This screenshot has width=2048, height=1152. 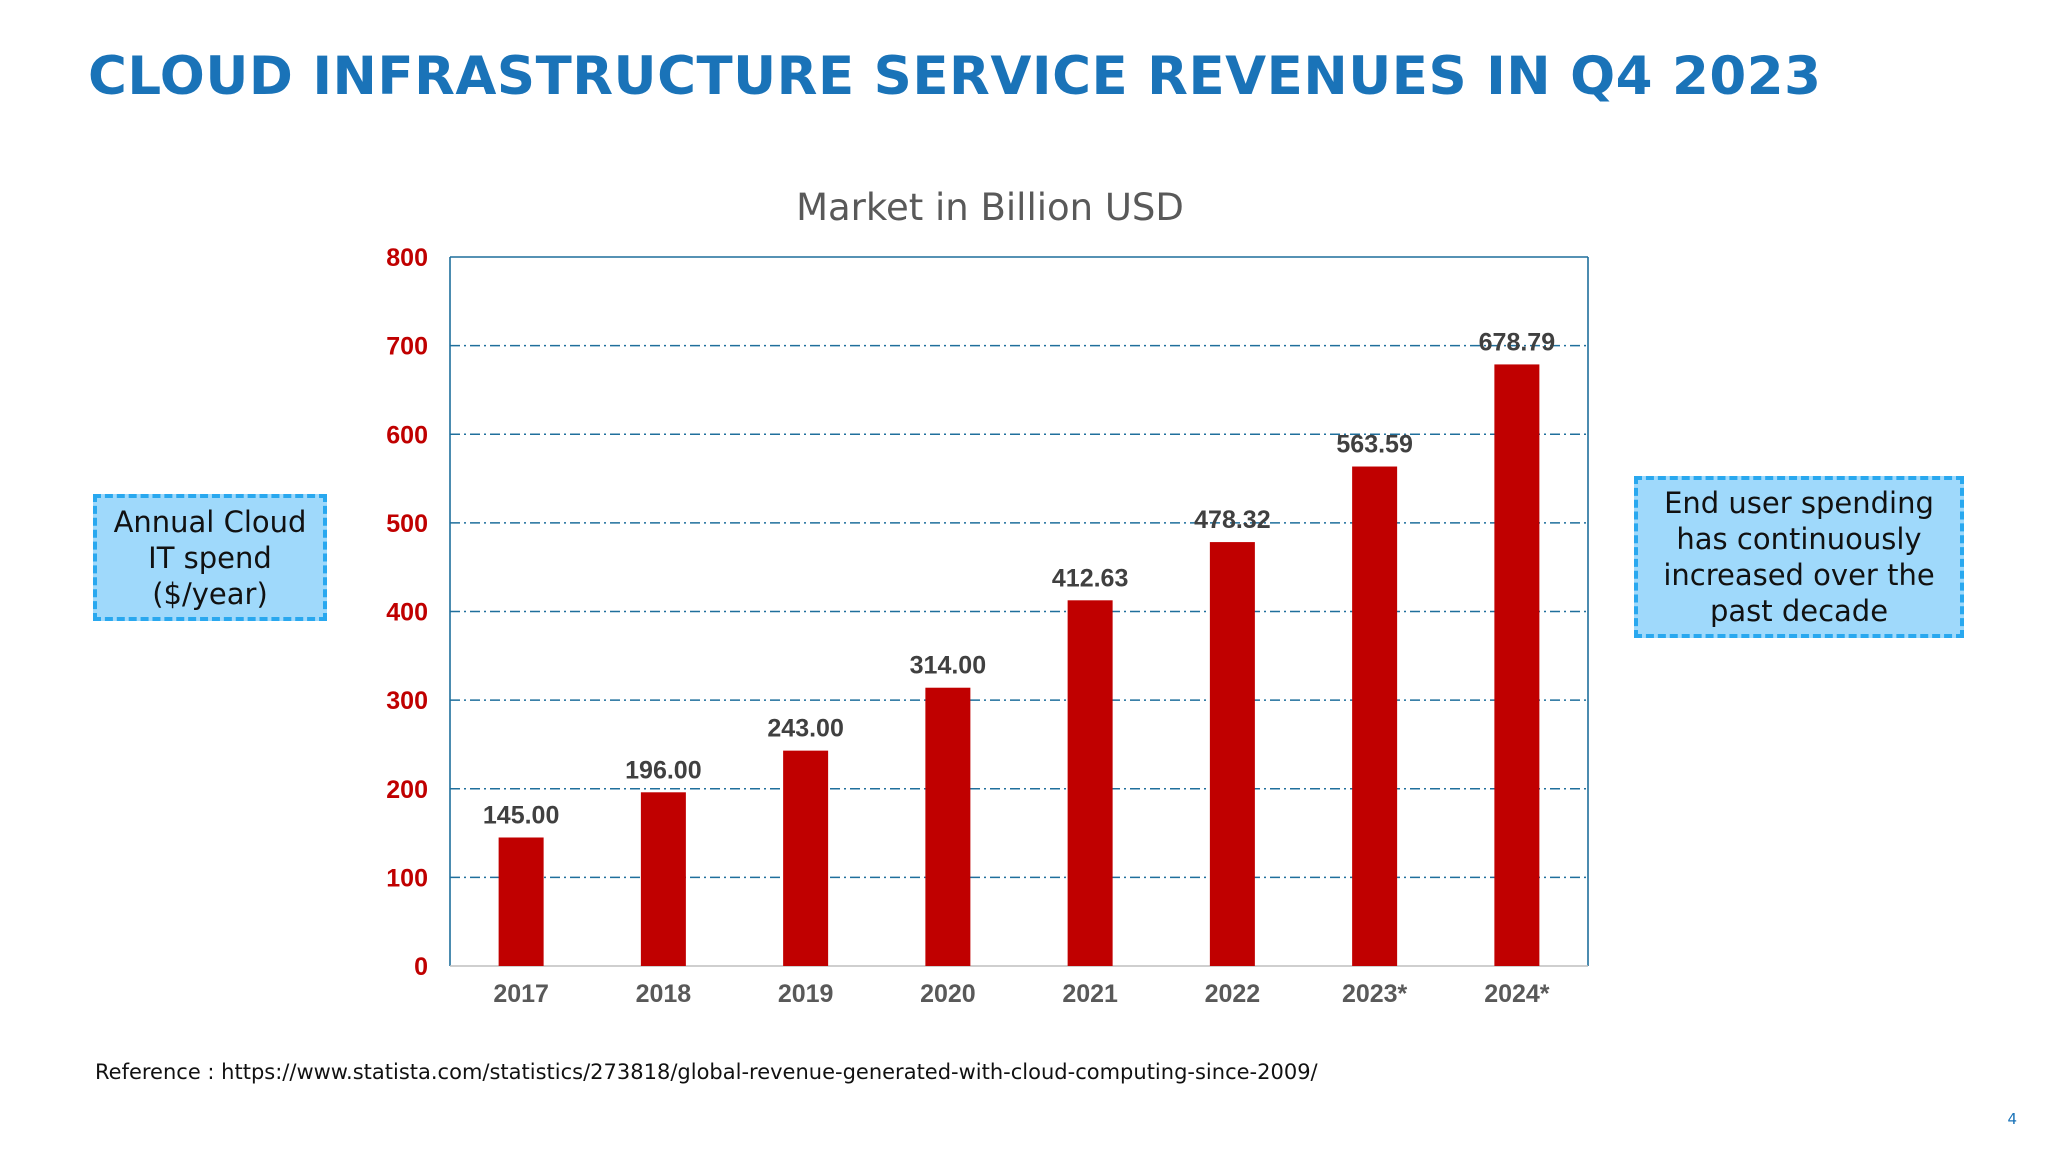 I want to click on x-tick-label: 2020, so click(x=948, y=994).